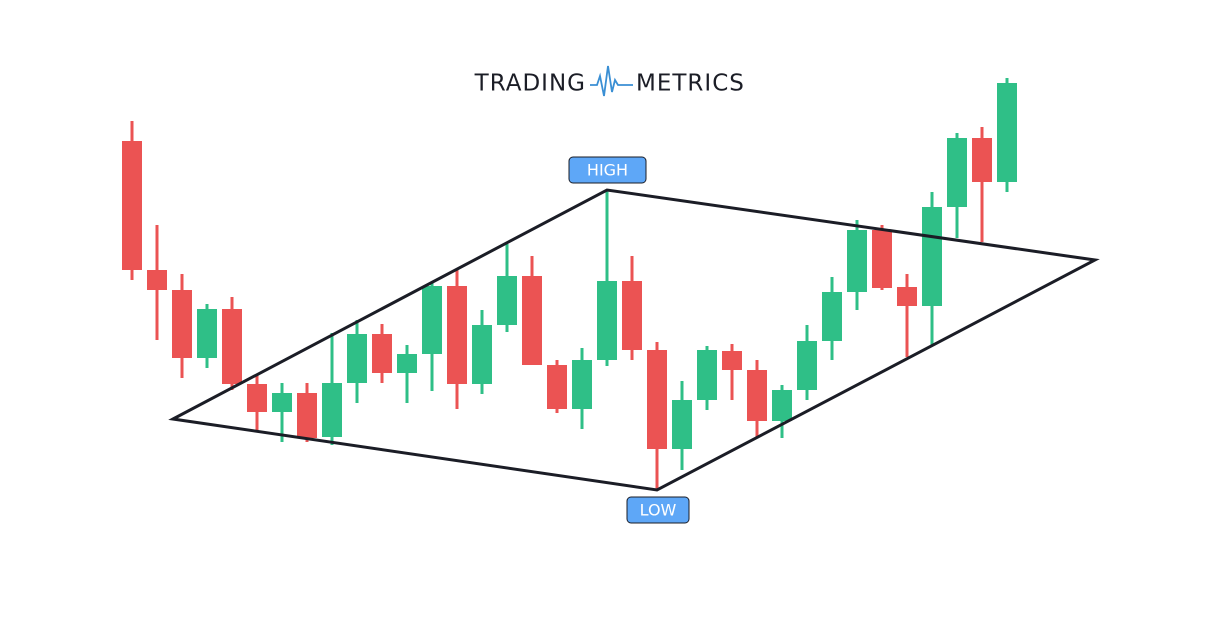  What do you see at coordinates (690, 84) in the screenshot?
I see `brand-right: METRICS` at bounding box center [690, 84].